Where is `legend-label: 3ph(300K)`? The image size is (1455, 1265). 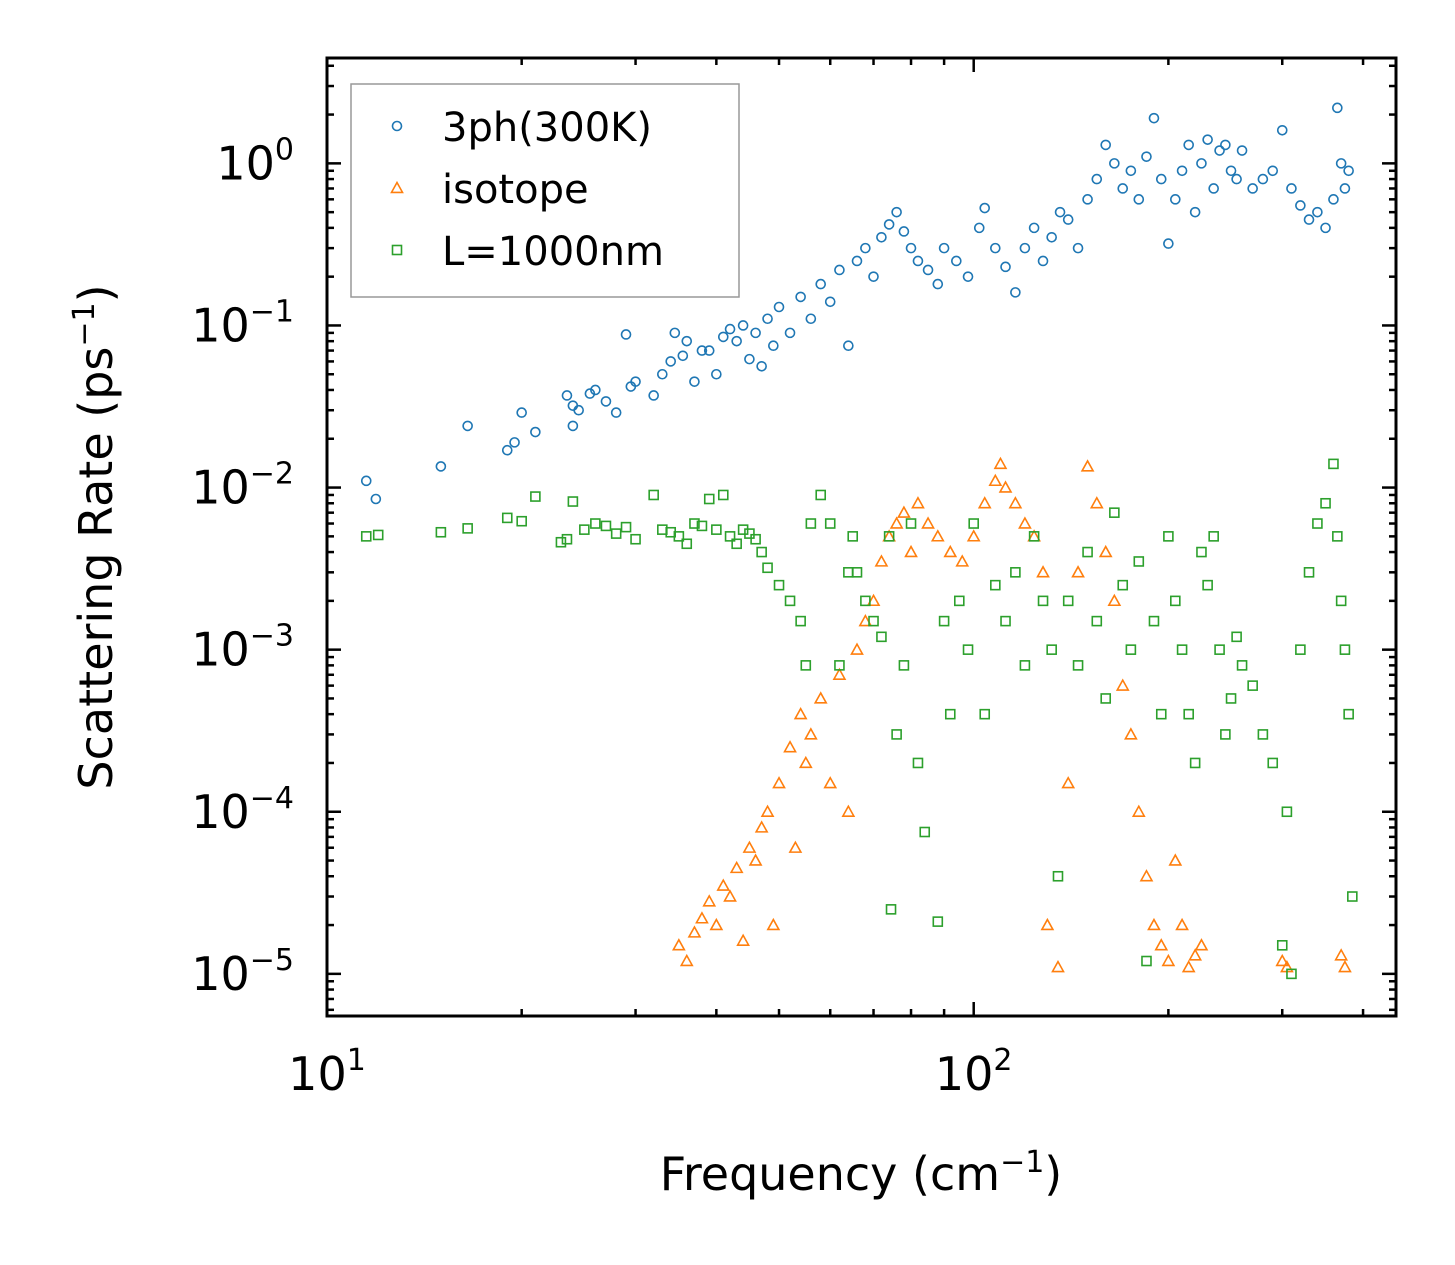
legend-label: 3ph(300K) is located at coordinates (547, 128).